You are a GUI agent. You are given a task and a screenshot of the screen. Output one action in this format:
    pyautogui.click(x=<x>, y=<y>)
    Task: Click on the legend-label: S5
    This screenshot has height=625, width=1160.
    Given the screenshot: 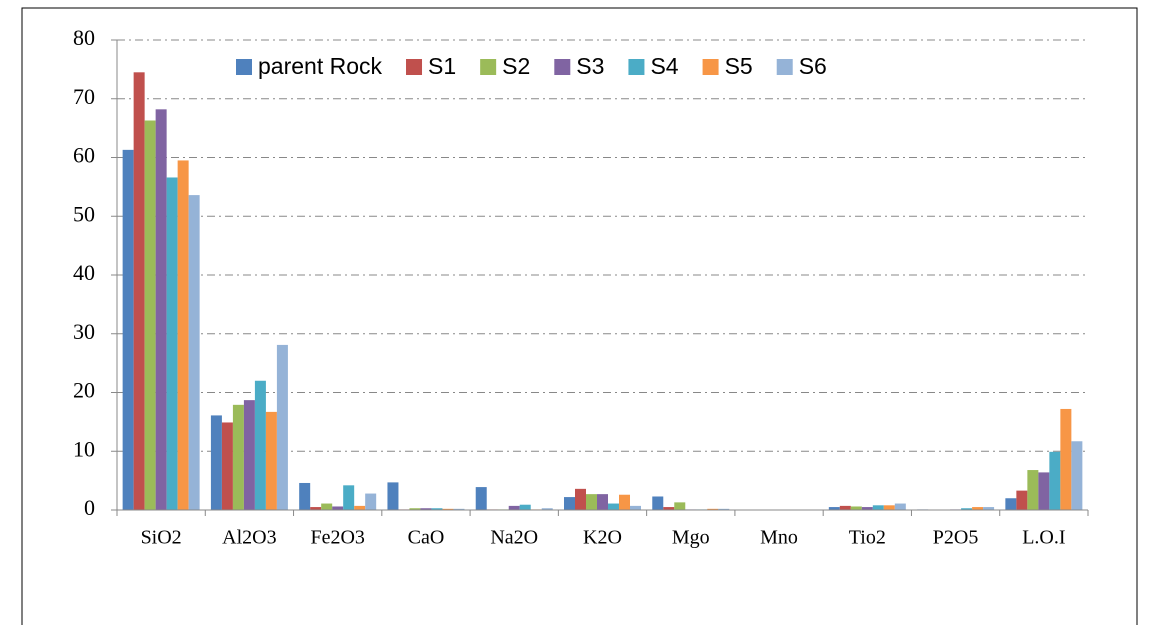 What is the action you would take?
    pyautogui.click(x=739, y=66)
    